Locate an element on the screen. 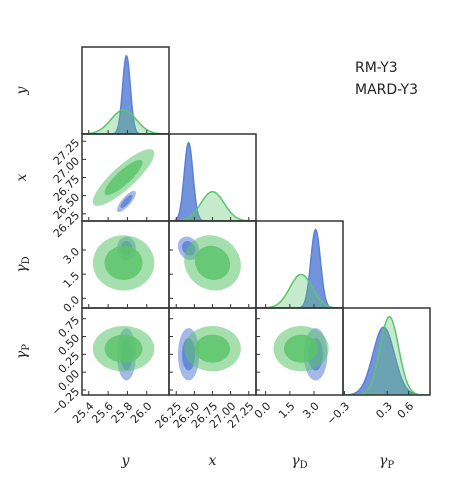  x-tick-label: 26.0 is located at coordinates (141, 413).